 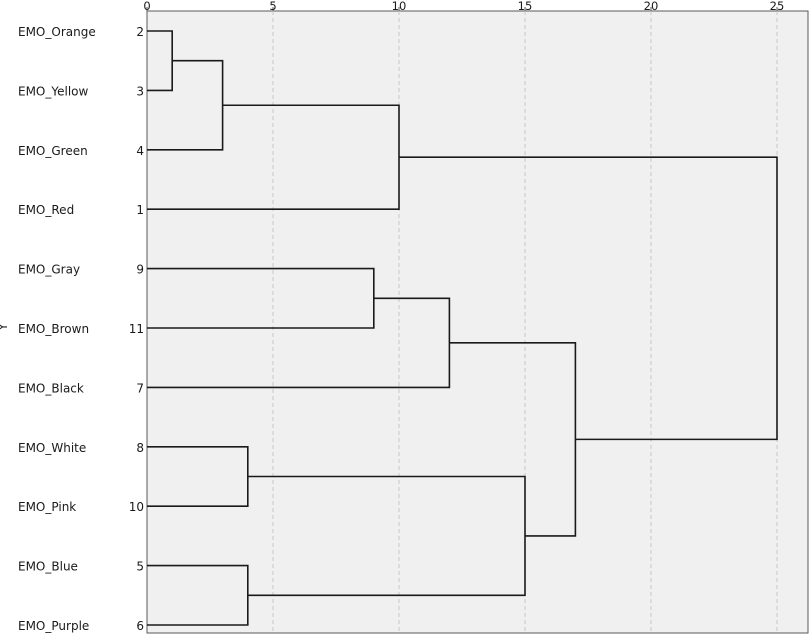 I want to click on case-number-11: 11, so click(x=136, y=329).